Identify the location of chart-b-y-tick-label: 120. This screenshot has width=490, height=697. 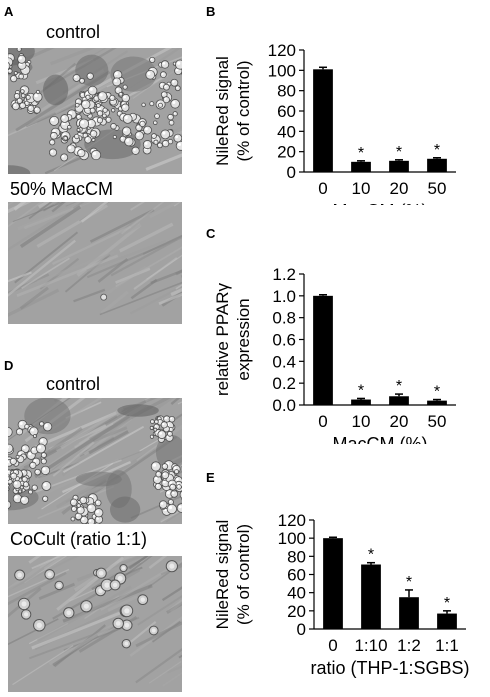
(282, 50).